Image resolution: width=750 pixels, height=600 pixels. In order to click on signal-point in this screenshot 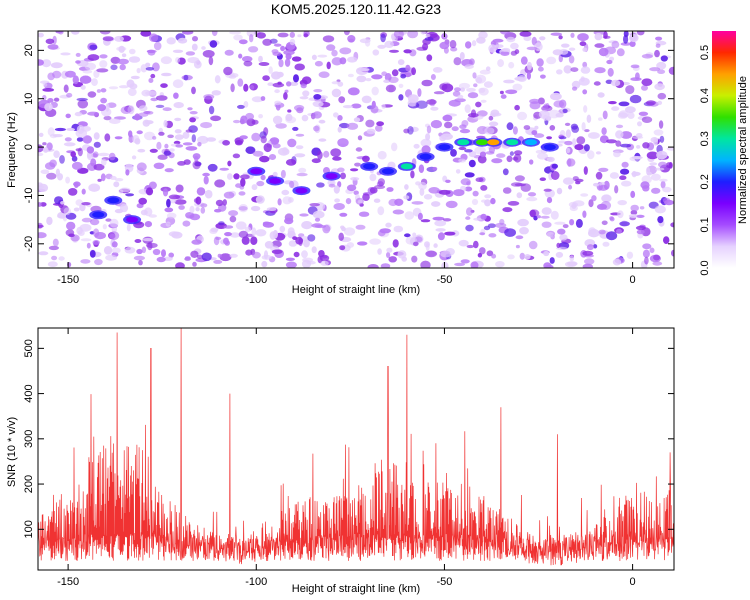, I will do `click(463, 142)`.